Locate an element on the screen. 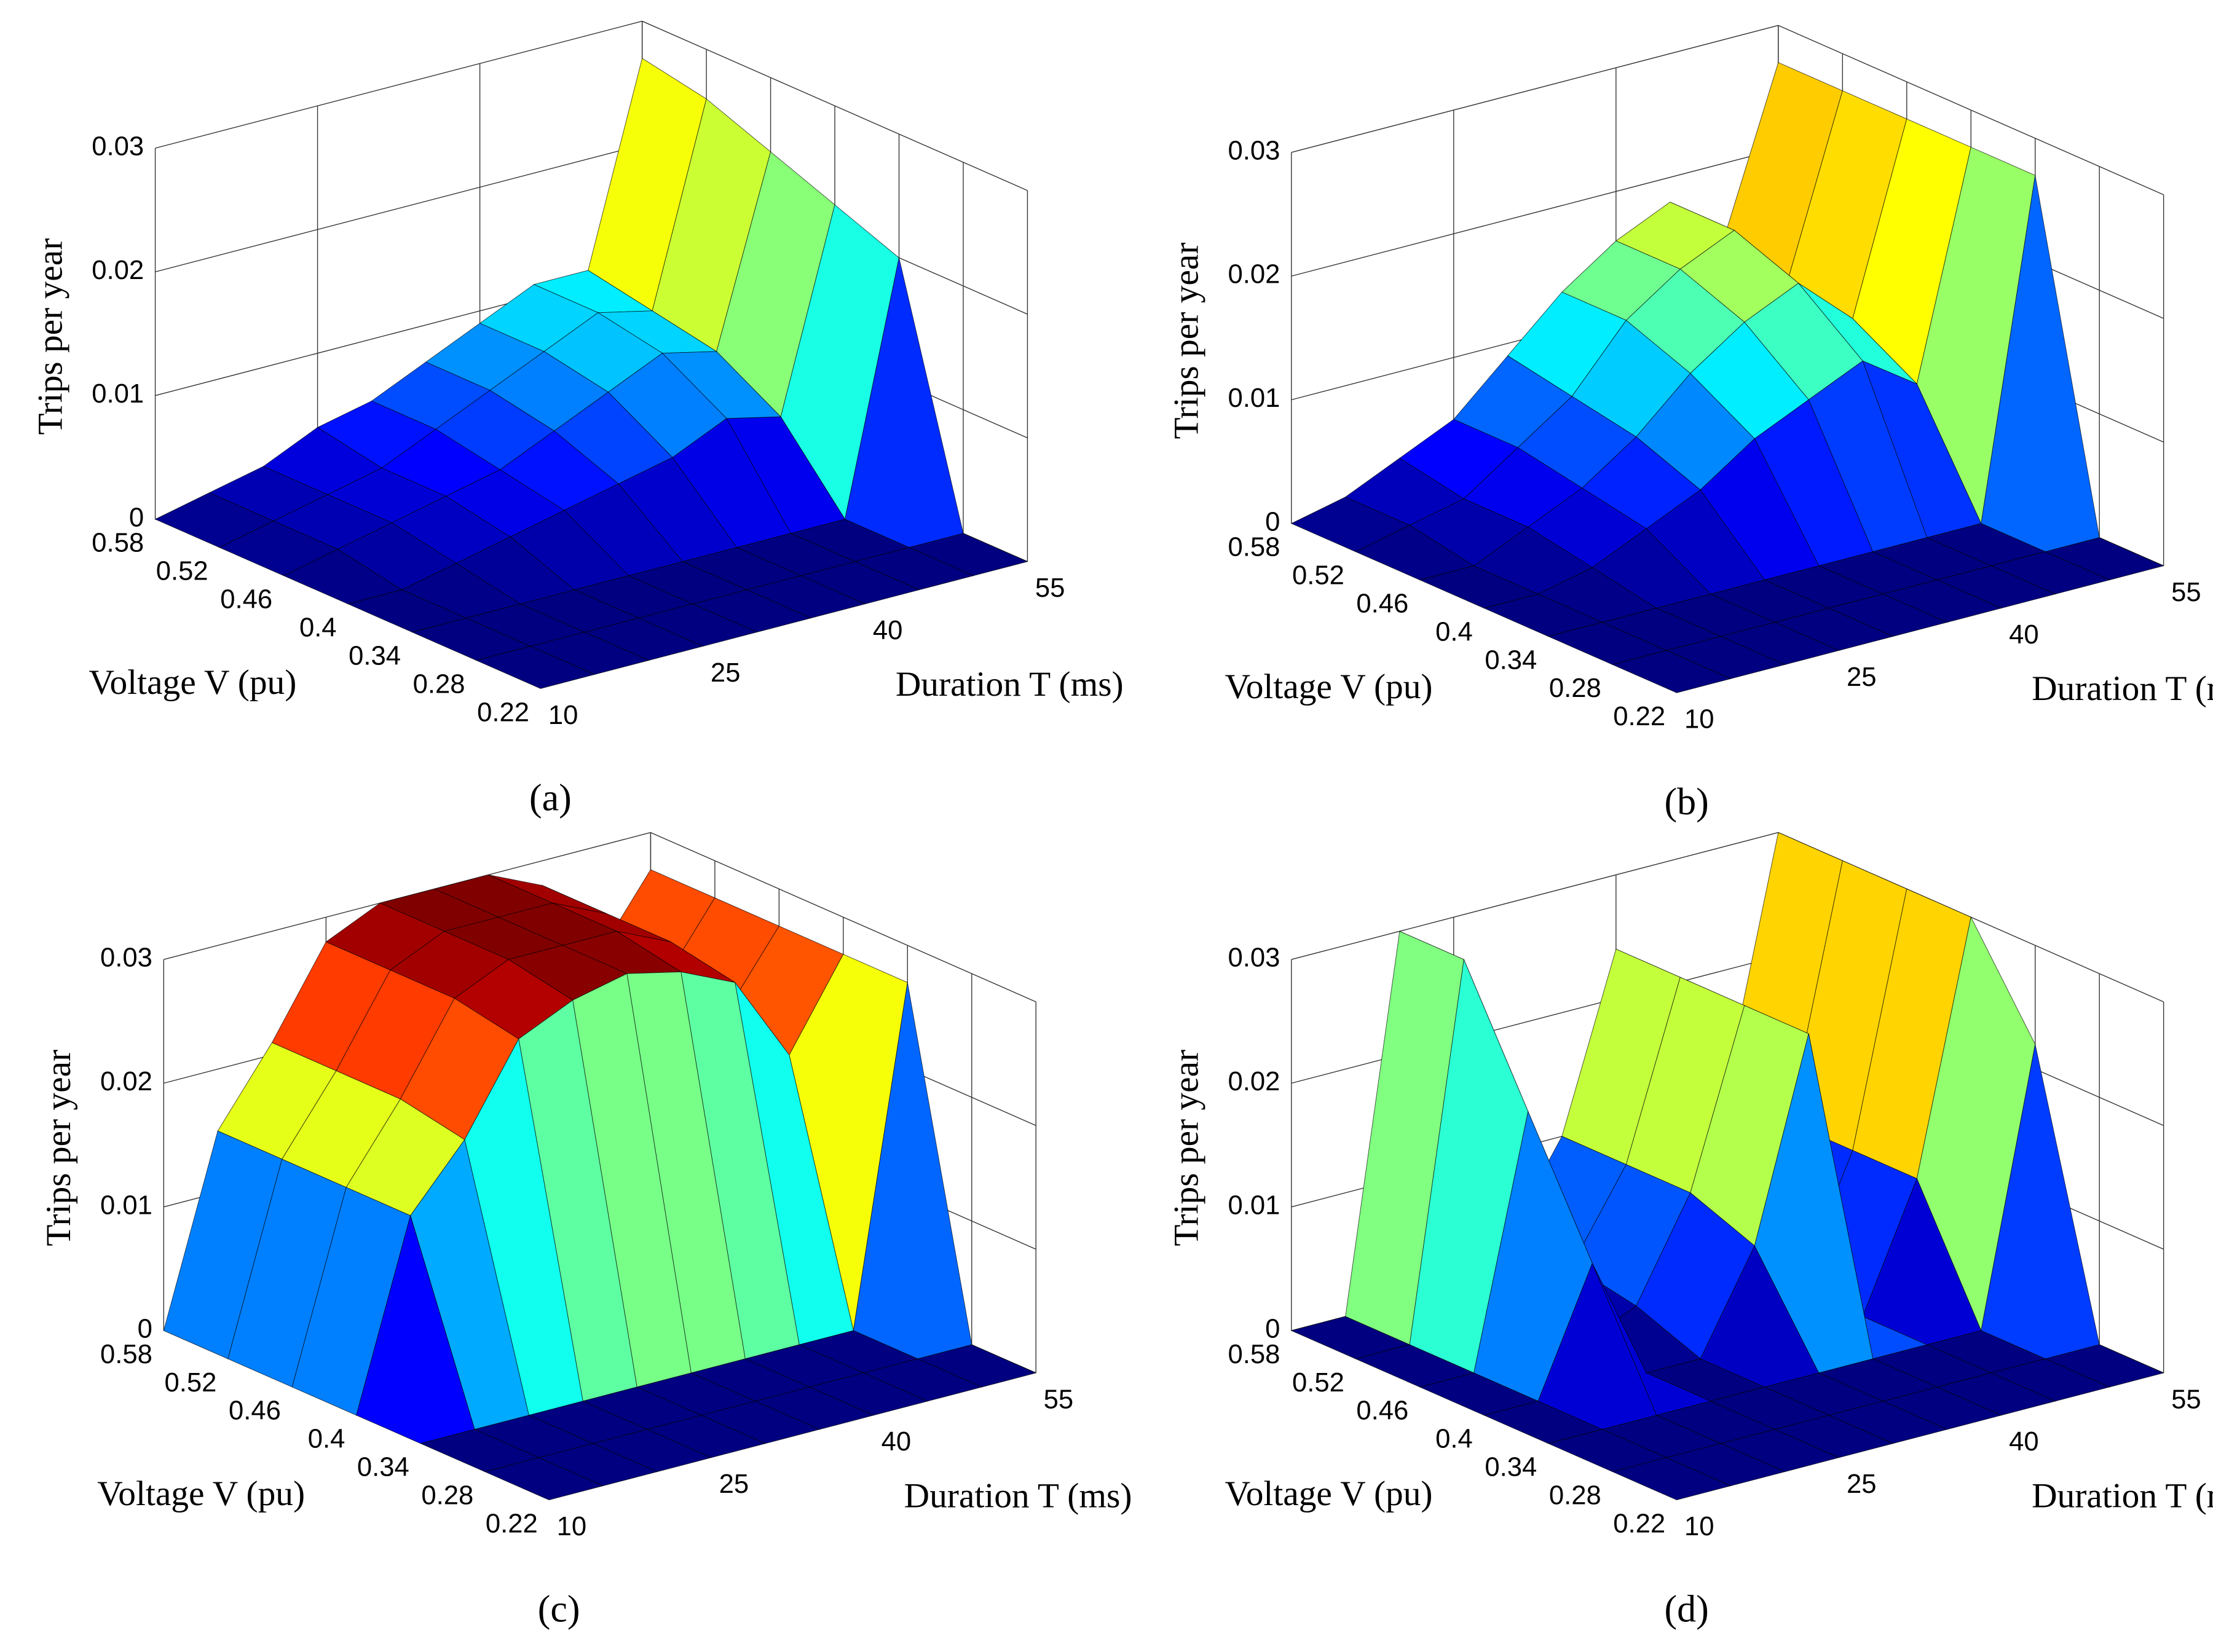 The width and height of the screenshot is (2213, 1652). caption: (c) is located at coordinates (559, 1609).